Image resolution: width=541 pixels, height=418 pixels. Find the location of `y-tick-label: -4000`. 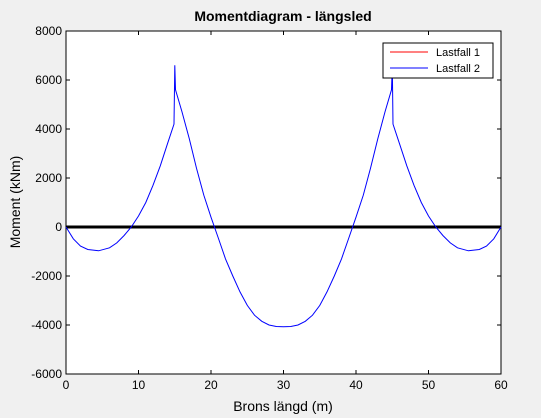

y-tick-label: -4000 is located at coordinates (46, 325).